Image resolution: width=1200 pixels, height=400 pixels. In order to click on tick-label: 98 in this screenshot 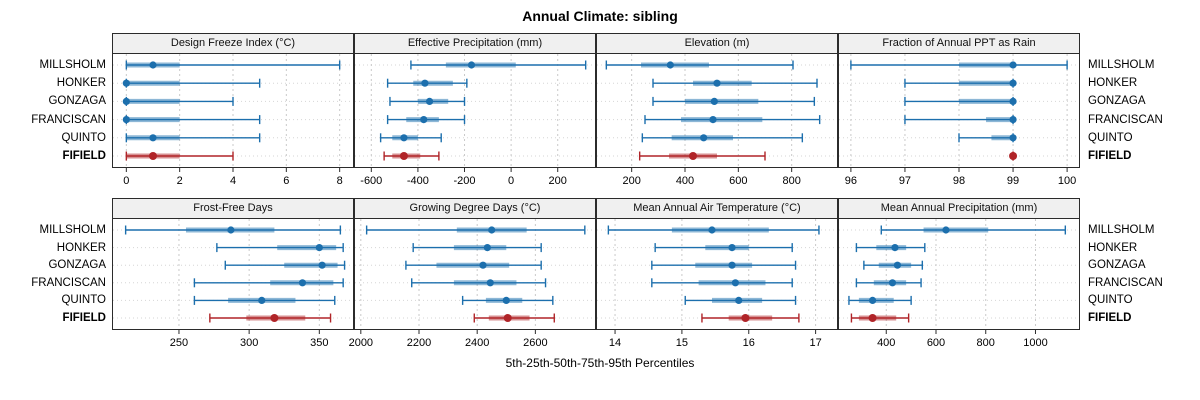, I will do `click(959, 181)`.